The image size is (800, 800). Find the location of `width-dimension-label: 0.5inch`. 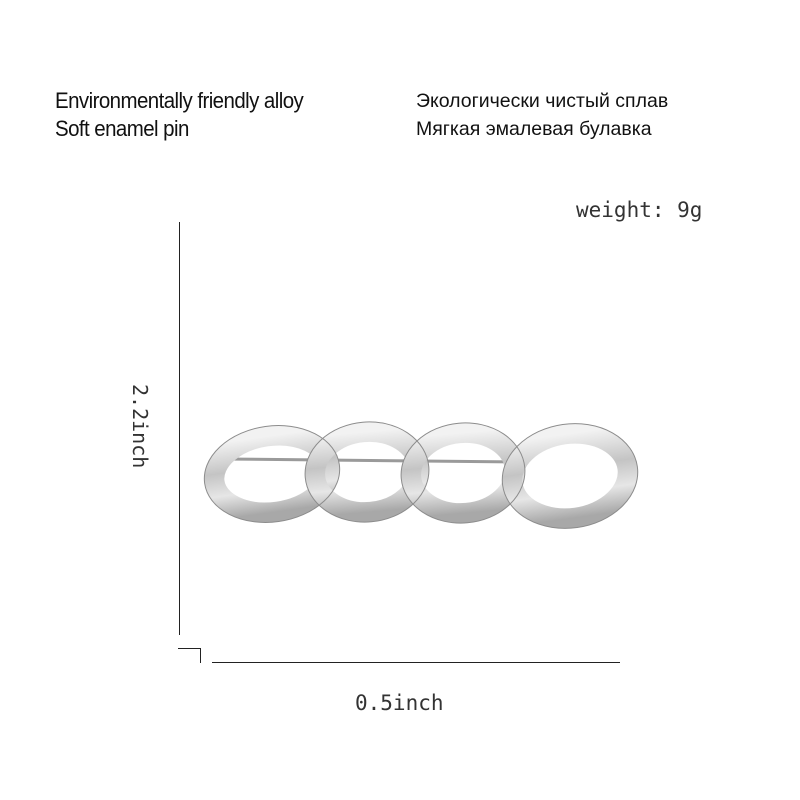

width-dimension-label: 0.5inch is located at coordinates (399, 703).